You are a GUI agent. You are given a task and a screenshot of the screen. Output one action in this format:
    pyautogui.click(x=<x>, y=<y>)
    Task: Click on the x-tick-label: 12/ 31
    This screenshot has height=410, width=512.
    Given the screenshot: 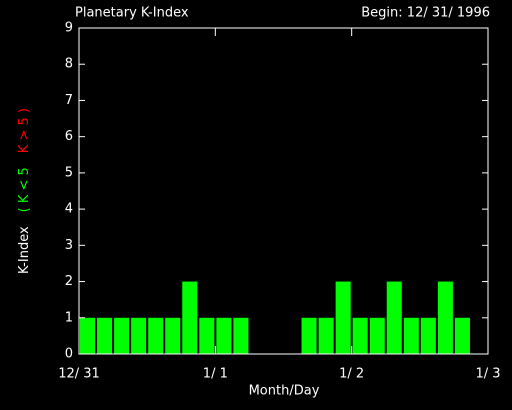 What is the action you would take?
    pyautogui.click(x=79, y=374)
    